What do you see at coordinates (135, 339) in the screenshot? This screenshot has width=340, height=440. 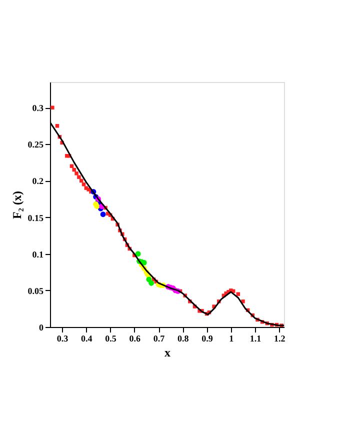 I see `x-tick-label: 0.6` at bounding box center [135, 339].